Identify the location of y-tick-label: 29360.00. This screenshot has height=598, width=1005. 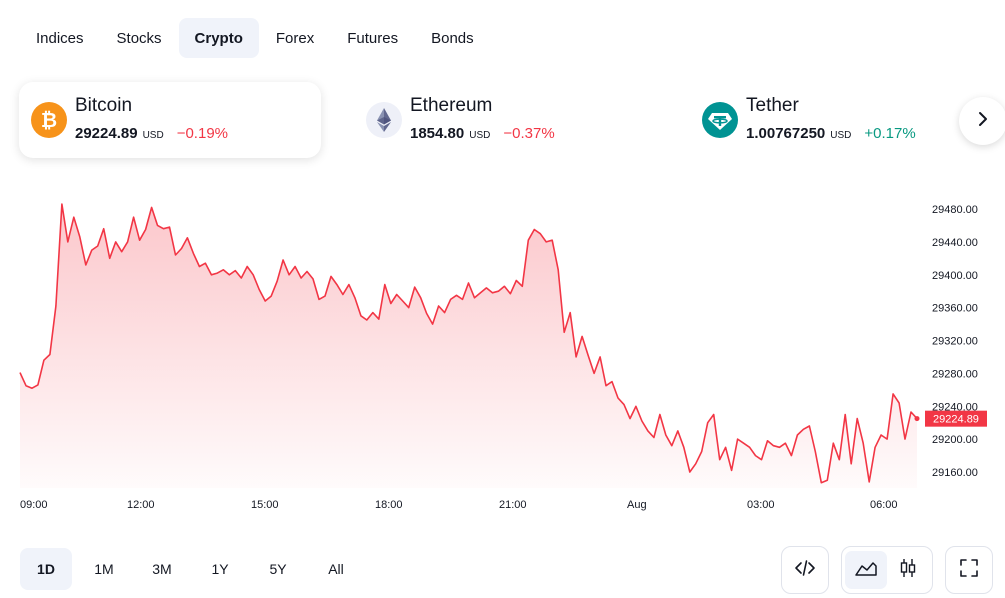
(955, 309).